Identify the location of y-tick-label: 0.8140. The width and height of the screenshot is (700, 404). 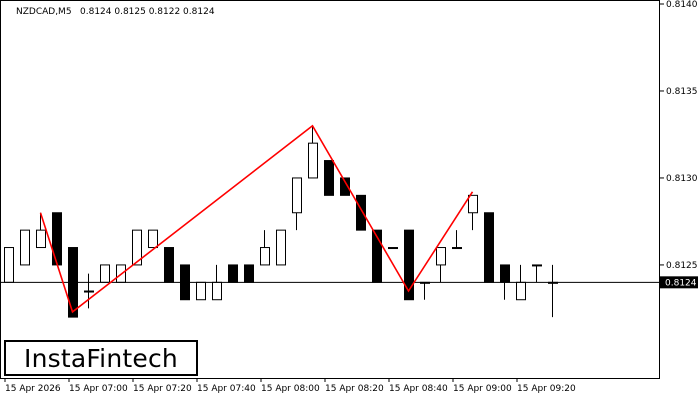
(682, 5).